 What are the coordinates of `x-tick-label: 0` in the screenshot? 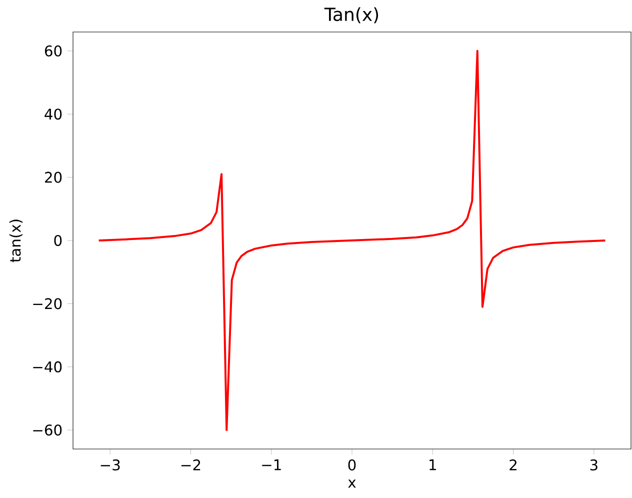 It's located at (352, 464).